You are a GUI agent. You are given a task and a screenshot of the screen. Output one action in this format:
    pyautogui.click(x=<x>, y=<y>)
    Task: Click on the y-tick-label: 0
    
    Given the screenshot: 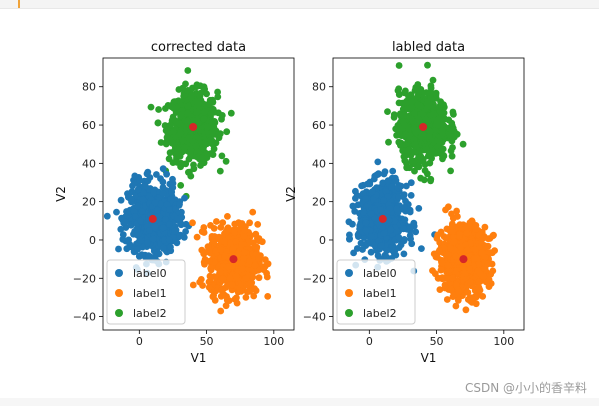 What is the action you would take?
    pyautogui.click(x=92, y=240)
    